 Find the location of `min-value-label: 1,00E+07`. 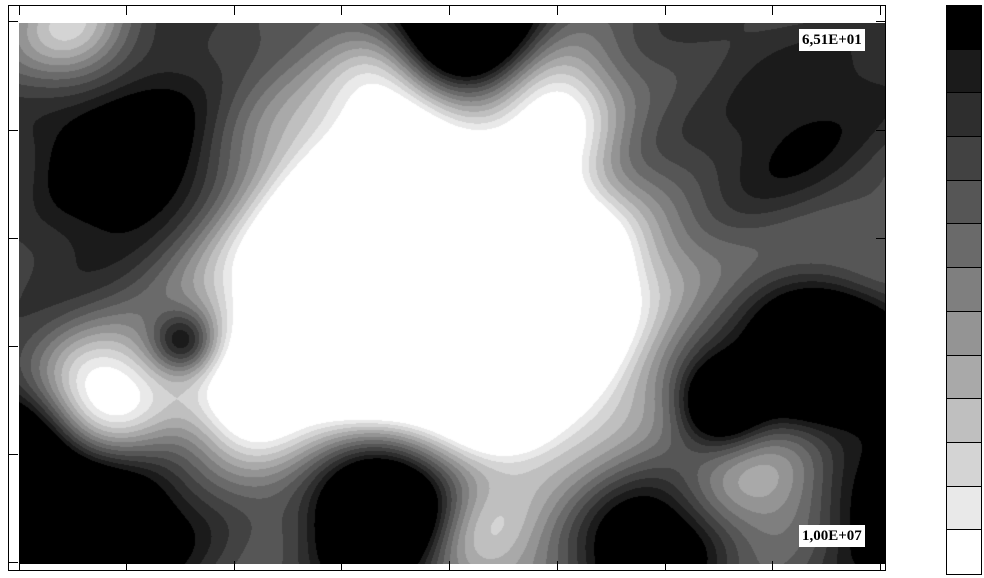

min-value-label: 1,00E+07 is located at coordinates (832, 536).